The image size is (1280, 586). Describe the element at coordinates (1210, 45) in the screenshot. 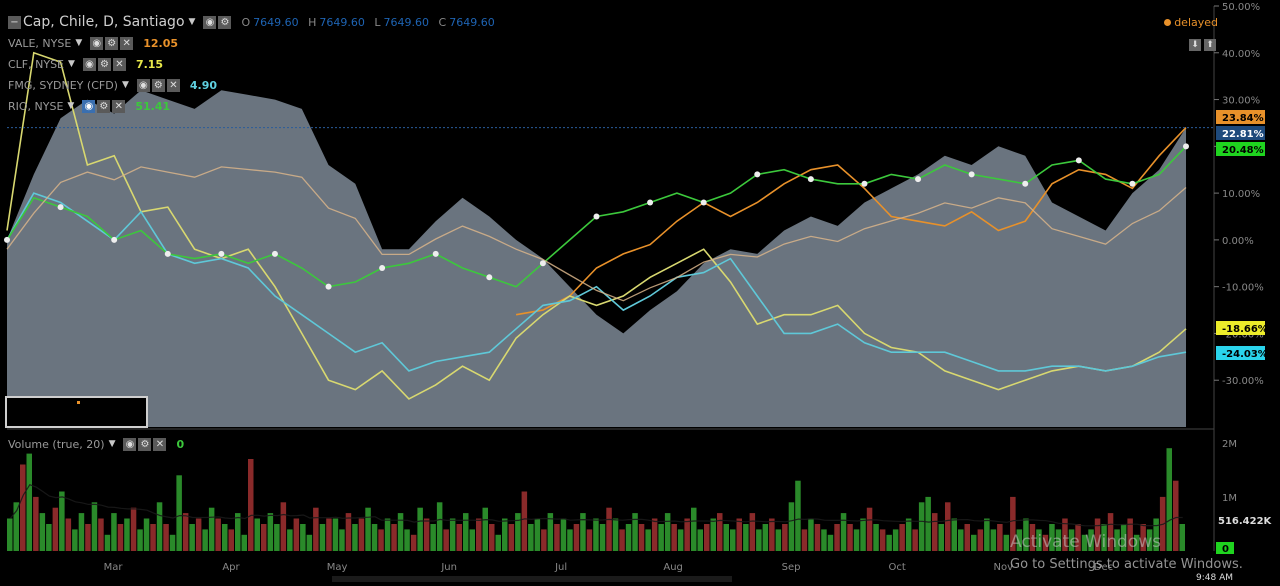

I see `maximize-icon: ⬆` at that location.